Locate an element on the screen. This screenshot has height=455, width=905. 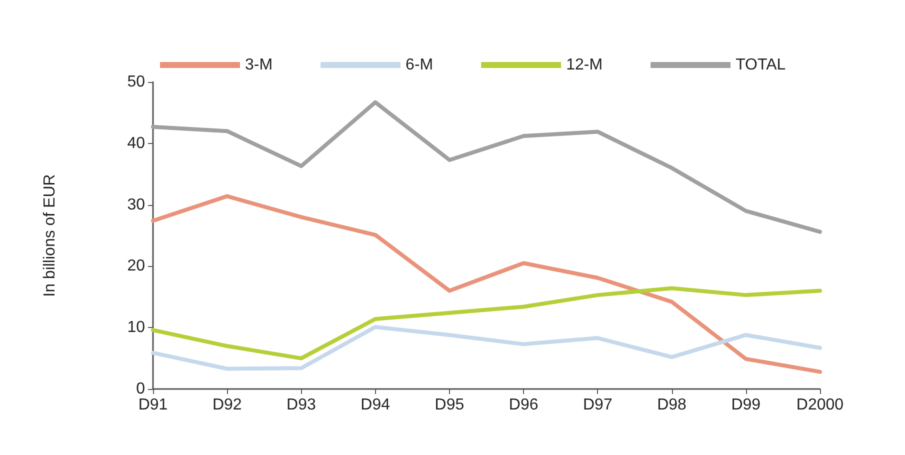
x-tick-label: D95 is located at coordinates (449, 405).